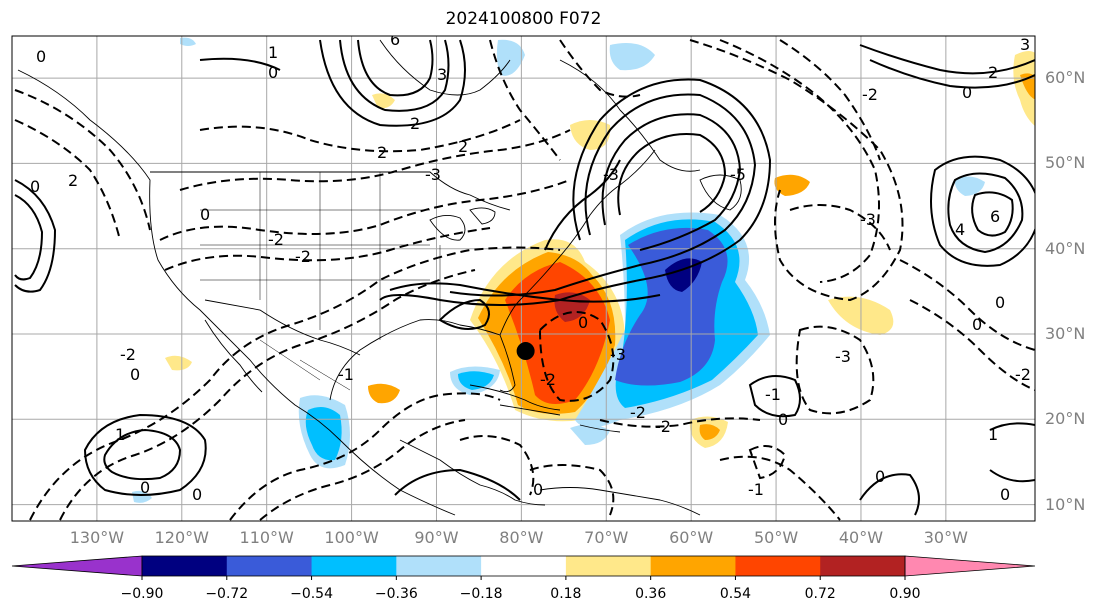 This screenshot has width=1105, height=615. I want to click on longitude-label: 40°W, so click(861, 537).